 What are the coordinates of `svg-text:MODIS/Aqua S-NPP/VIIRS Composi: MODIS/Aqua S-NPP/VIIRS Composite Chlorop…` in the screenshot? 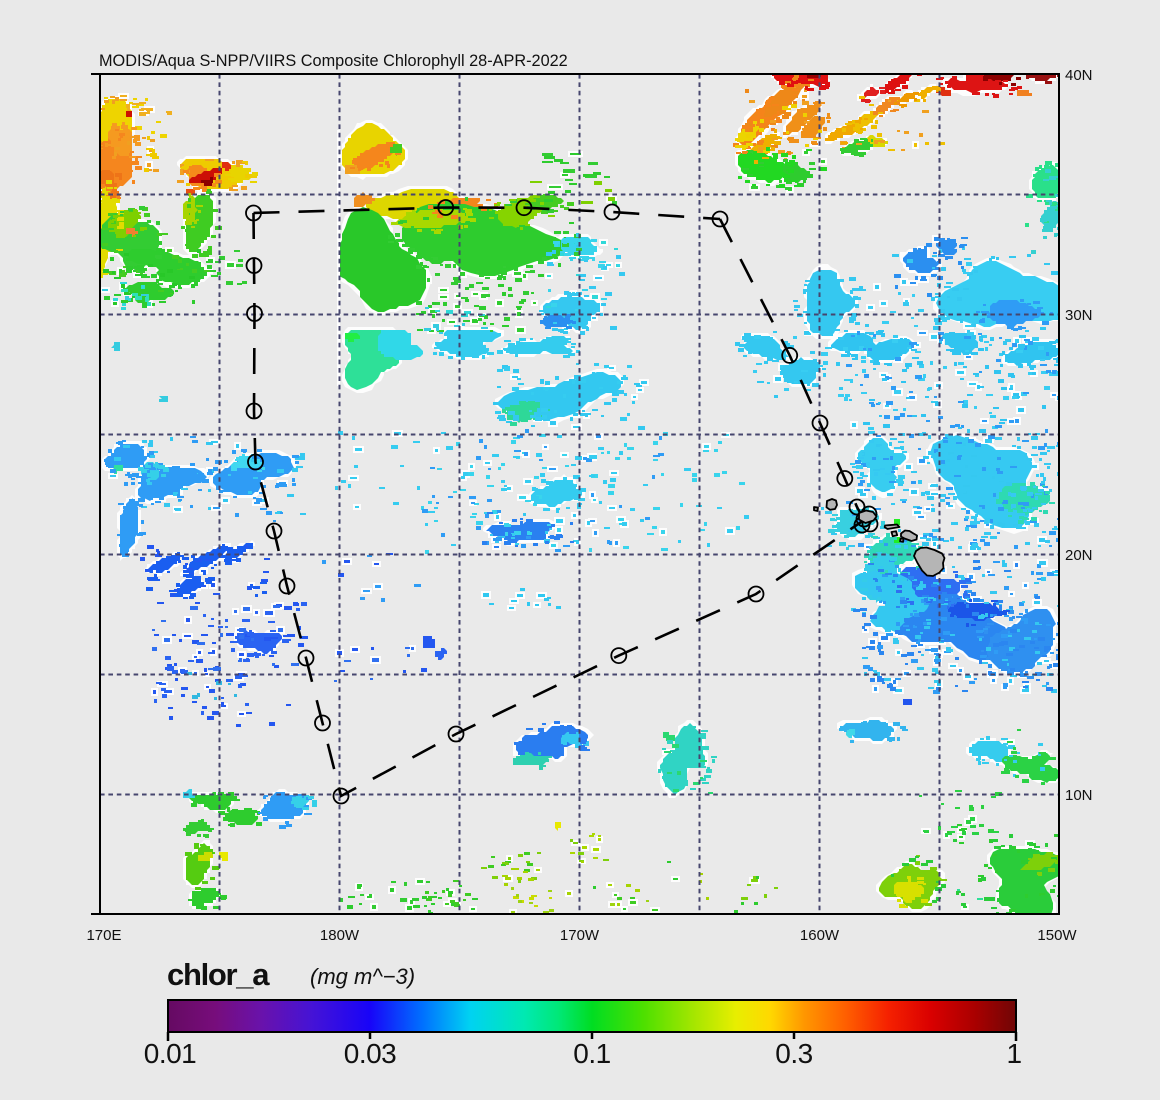 It's located at (333, 61).